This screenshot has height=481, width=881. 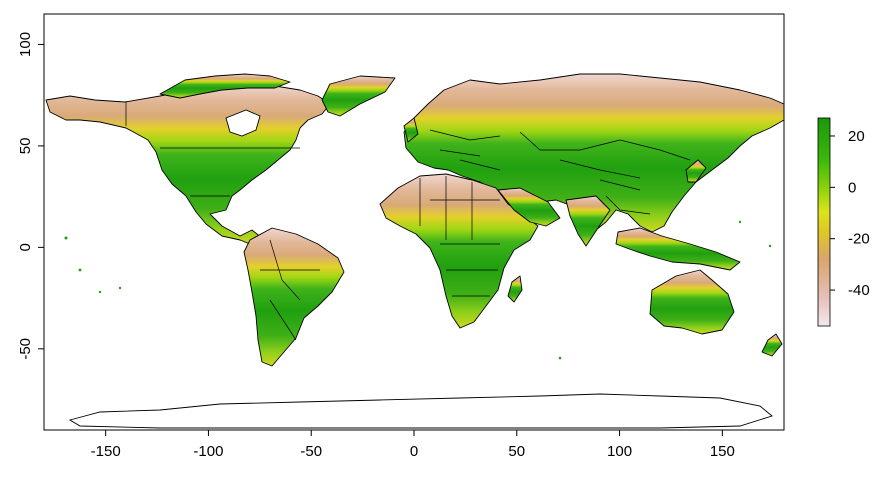 I want to click on y-tick-label: 0, so click(x=25, y=247).